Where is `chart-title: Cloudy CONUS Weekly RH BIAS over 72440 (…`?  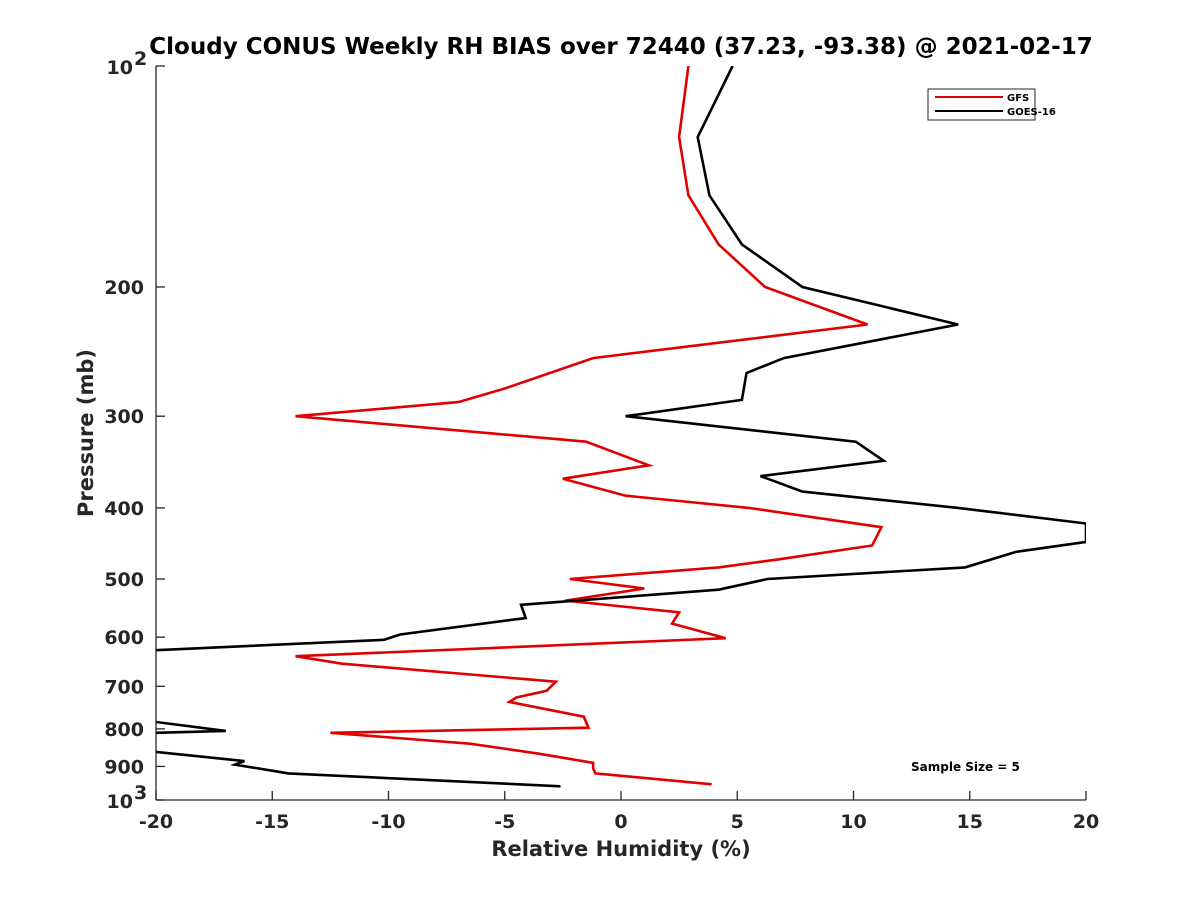
chart-title: Cloudy CONUS Weekly RH BIAS over 72440 (… is located at coordinates (620, 47).